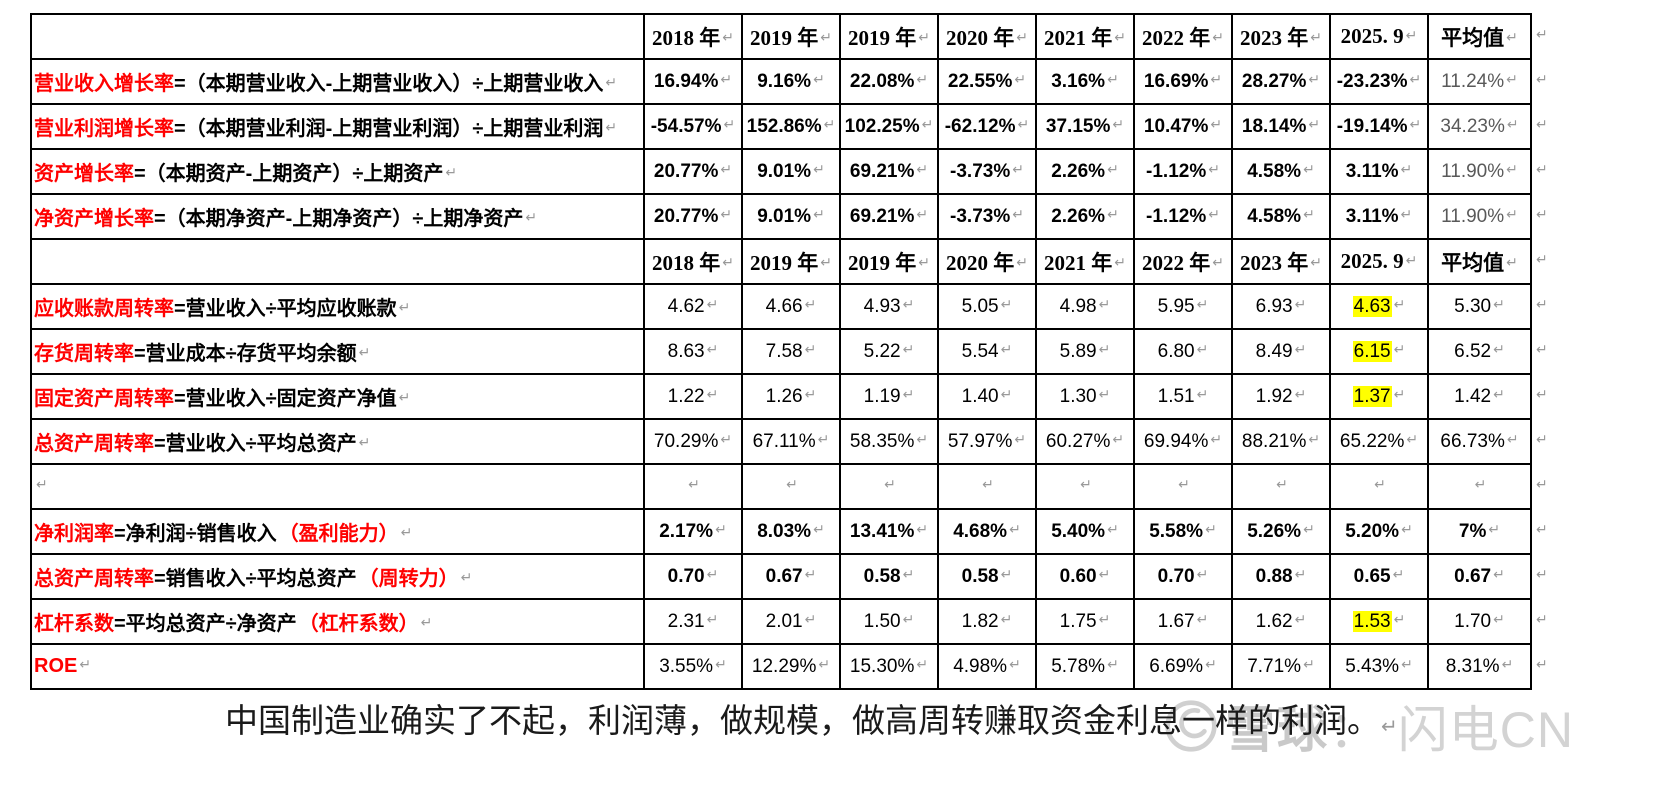 Image resolution: width=1674 pixels, height=804 pixels. What do you see at coordinates (1078, 351) in the screenshot?
I see `cell-value: 5.89` at bounding box center [1078, 351].